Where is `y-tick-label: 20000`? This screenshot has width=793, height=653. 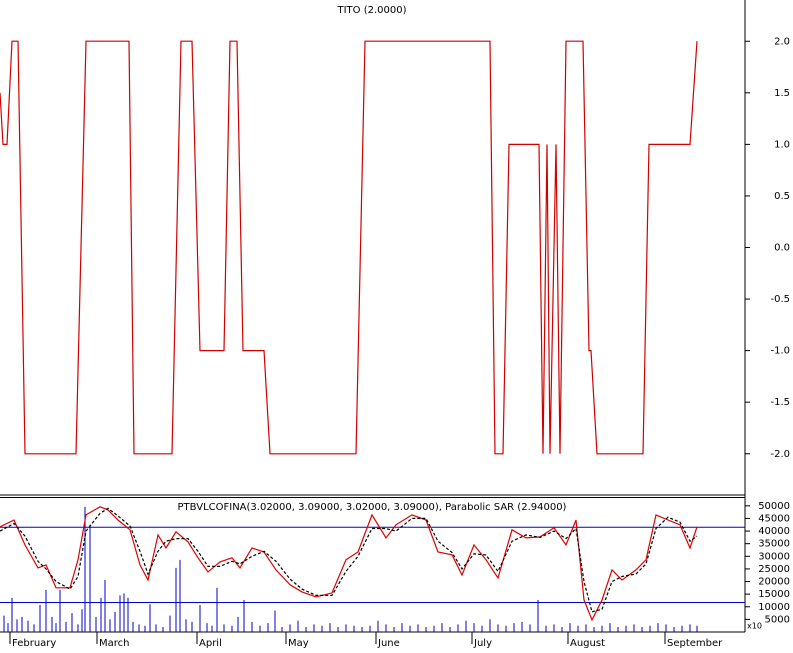 y-tick-label: 20000 is located at coordinates (774, 582).